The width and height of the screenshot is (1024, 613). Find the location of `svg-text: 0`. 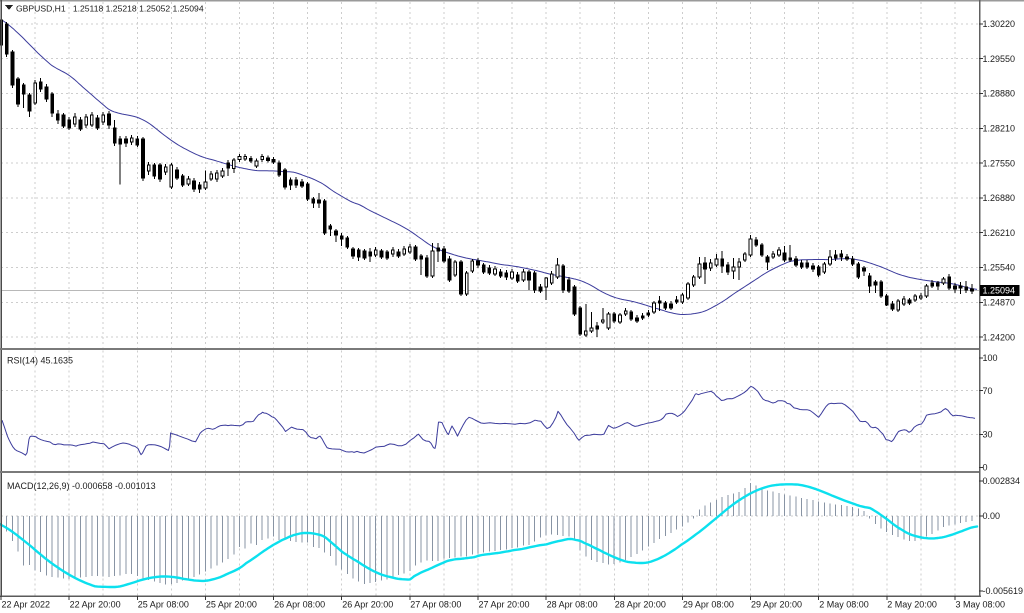

svg-text: 0 is located at coordinates (985, 468).